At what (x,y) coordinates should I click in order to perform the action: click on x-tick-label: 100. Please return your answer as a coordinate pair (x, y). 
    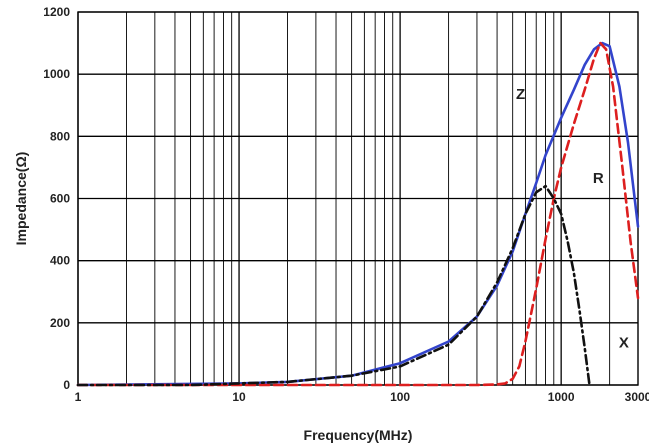
    Looking at the image, I should click on (400, 397).